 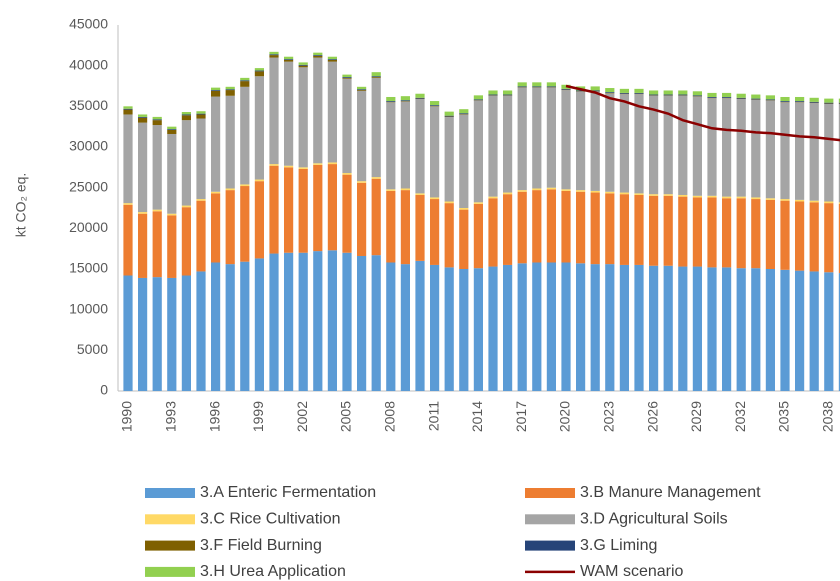 I want to click on y-tick-label: 25000, so click(x=88, y=186).